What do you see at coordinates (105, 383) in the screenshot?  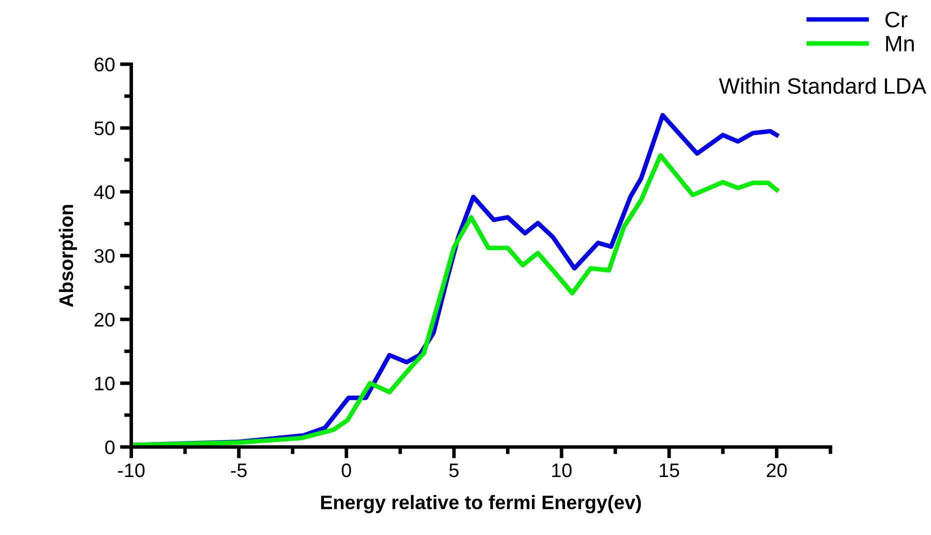 I see `y-tick-label: 10` at bounding box center [105, 383].